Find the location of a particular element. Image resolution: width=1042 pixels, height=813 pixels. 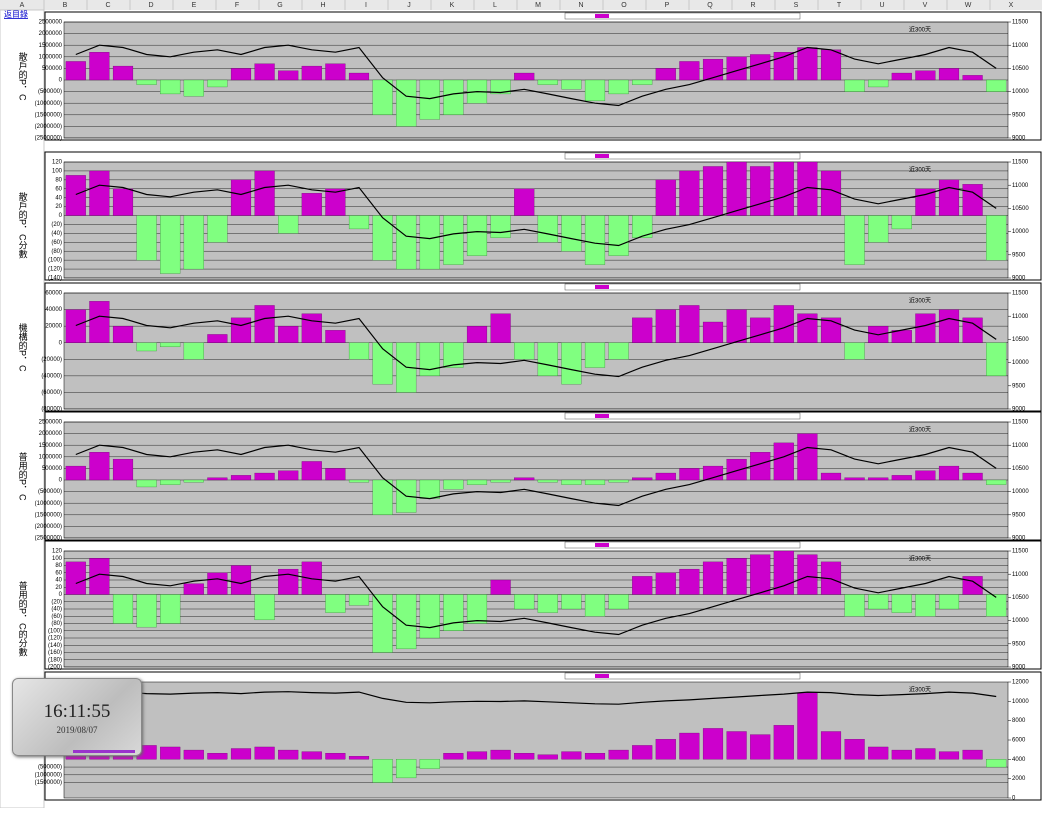

column-header: K is located at coordinates (452, 5).